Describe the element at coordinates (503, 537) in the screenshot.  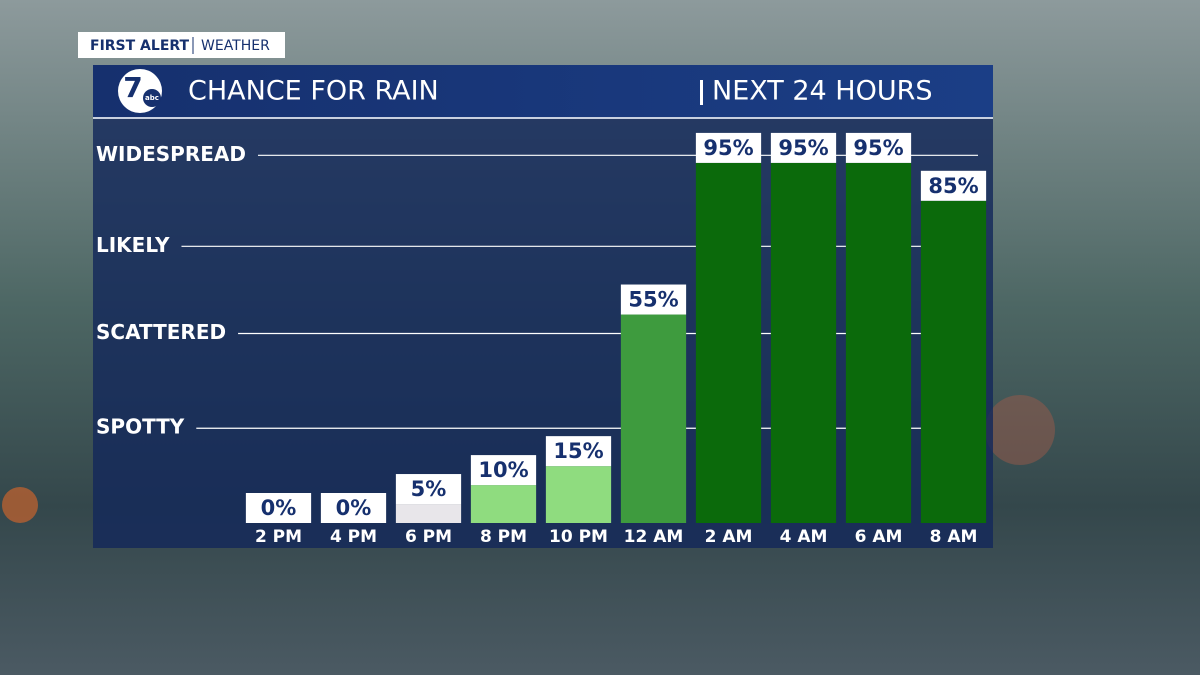
I see `x-tick-label: 8 PM` at that location.